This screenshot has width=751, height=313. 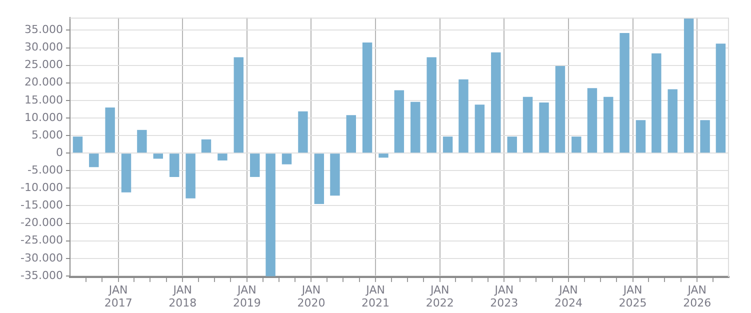 What do you see at coordinates (59, 152) in the screenshot?
I see `y-tick-label: 0` at bounding box center [59, 152].